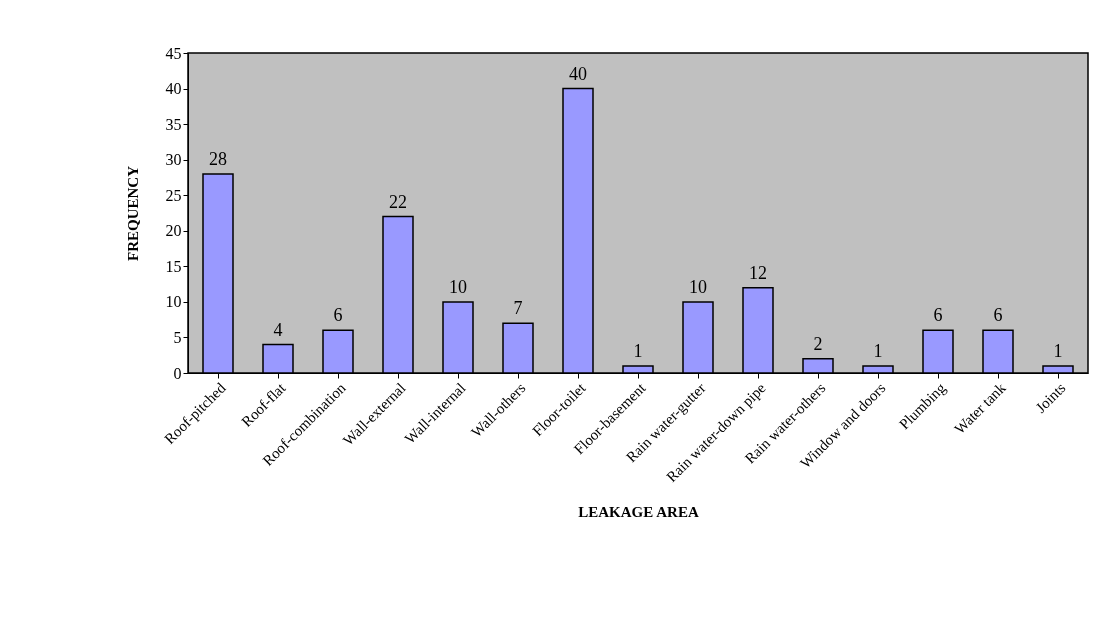  What do you see at coordinates (758, 272) in the screenshot?
I see `data-label: 12` at bounding box center [758, 272].